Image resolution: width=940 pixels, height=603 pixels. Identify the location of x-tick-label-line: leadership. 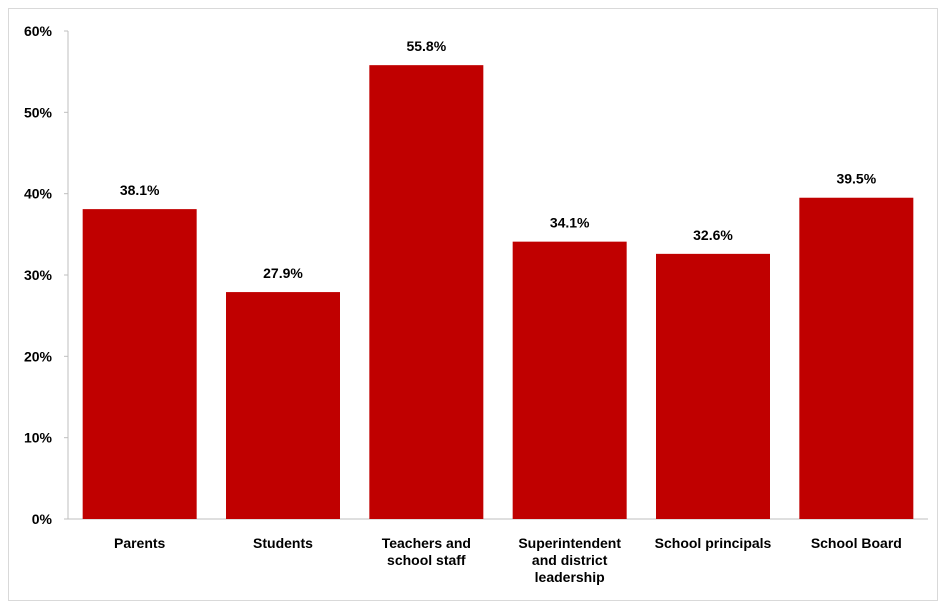
(570, 577).